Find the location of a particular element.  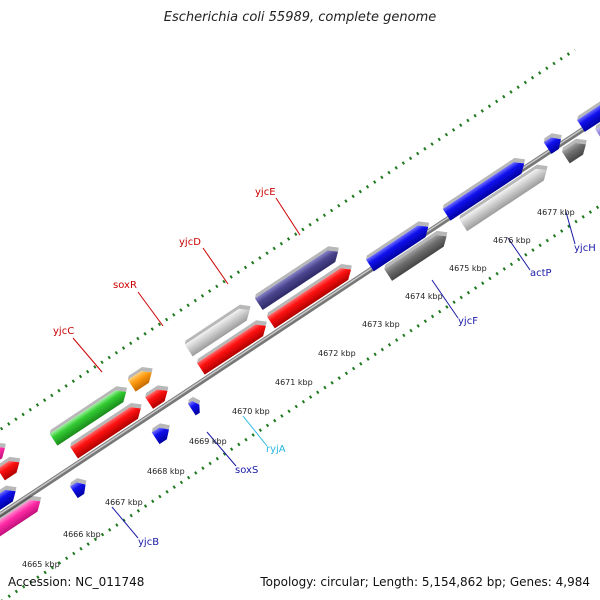

gene-darkgray-right-body is located at coordinates (573, 153).